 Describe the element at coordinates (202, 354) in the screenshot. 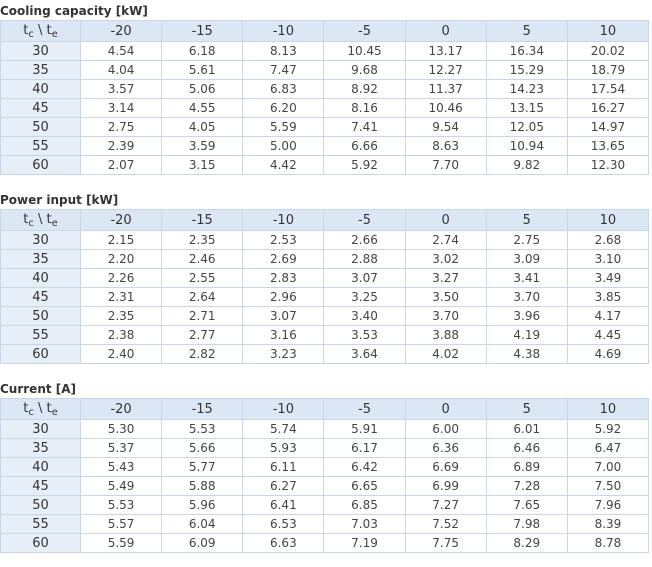

I see `data-cell: 2.82` at that location.